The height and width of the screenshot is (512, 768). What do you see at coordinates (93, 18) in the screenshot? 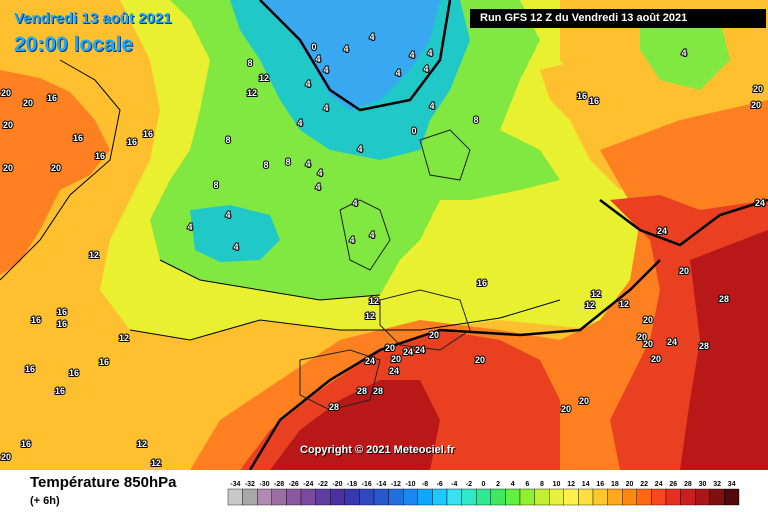
I see `valid-date: Vendredi 13 août 2021` at bounding box center [93, 18].